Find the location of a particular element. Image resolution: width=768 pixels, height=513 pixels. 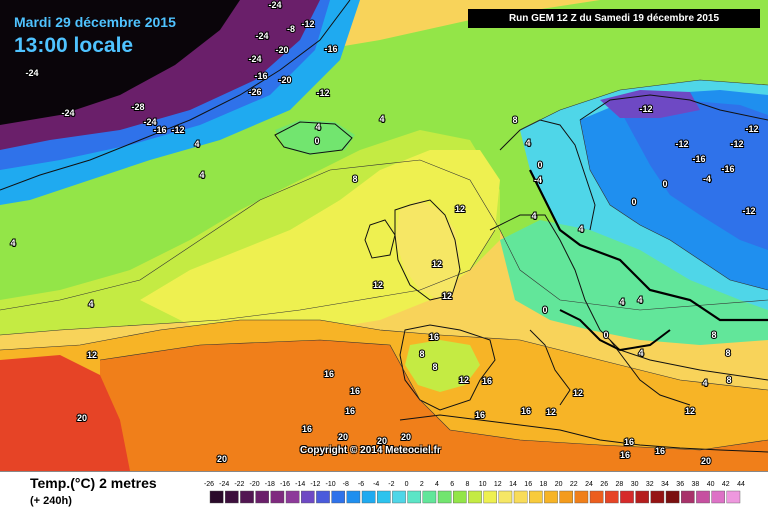

zone-greenland-black is located at coordinates (120, 62).